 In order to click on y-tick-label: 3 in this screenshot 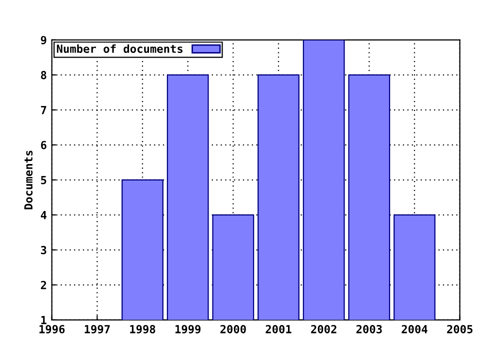, I will do `click(43, 250)`.